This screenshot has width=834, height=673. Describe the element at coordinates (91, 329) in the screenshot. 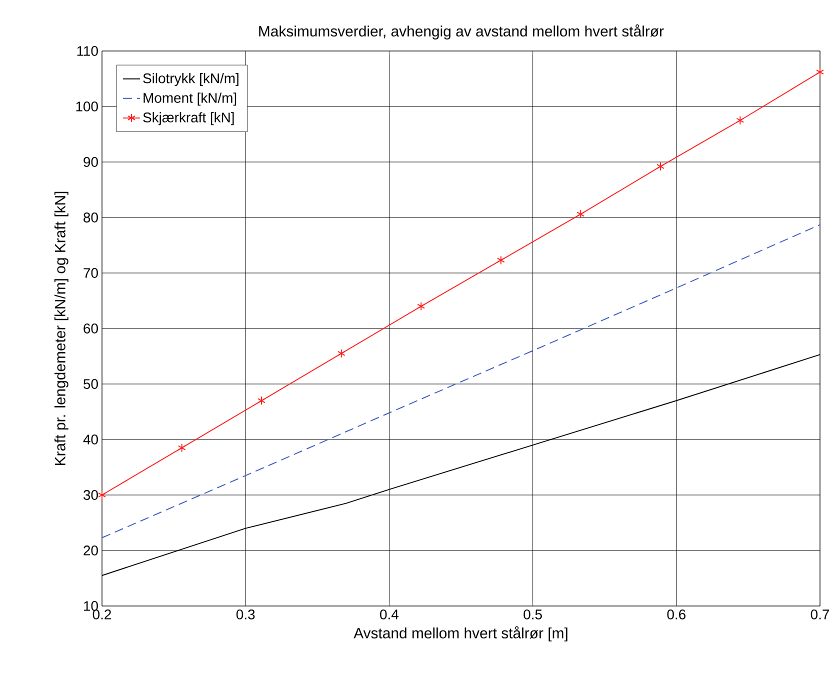

I see `y-tick-label: 60` at that location.